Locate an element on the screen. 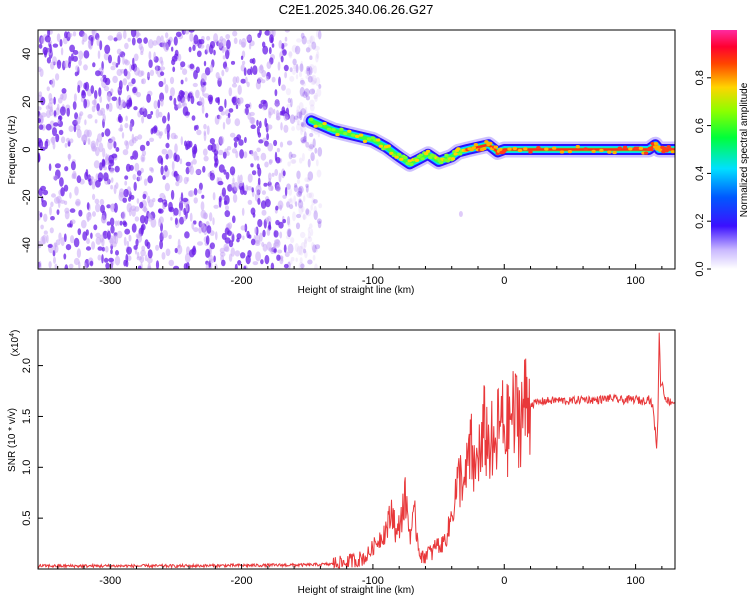 The width and height of the screenshot is (750, 600). snr-x-tick-label: -300 is located at coordinates (110, 581).